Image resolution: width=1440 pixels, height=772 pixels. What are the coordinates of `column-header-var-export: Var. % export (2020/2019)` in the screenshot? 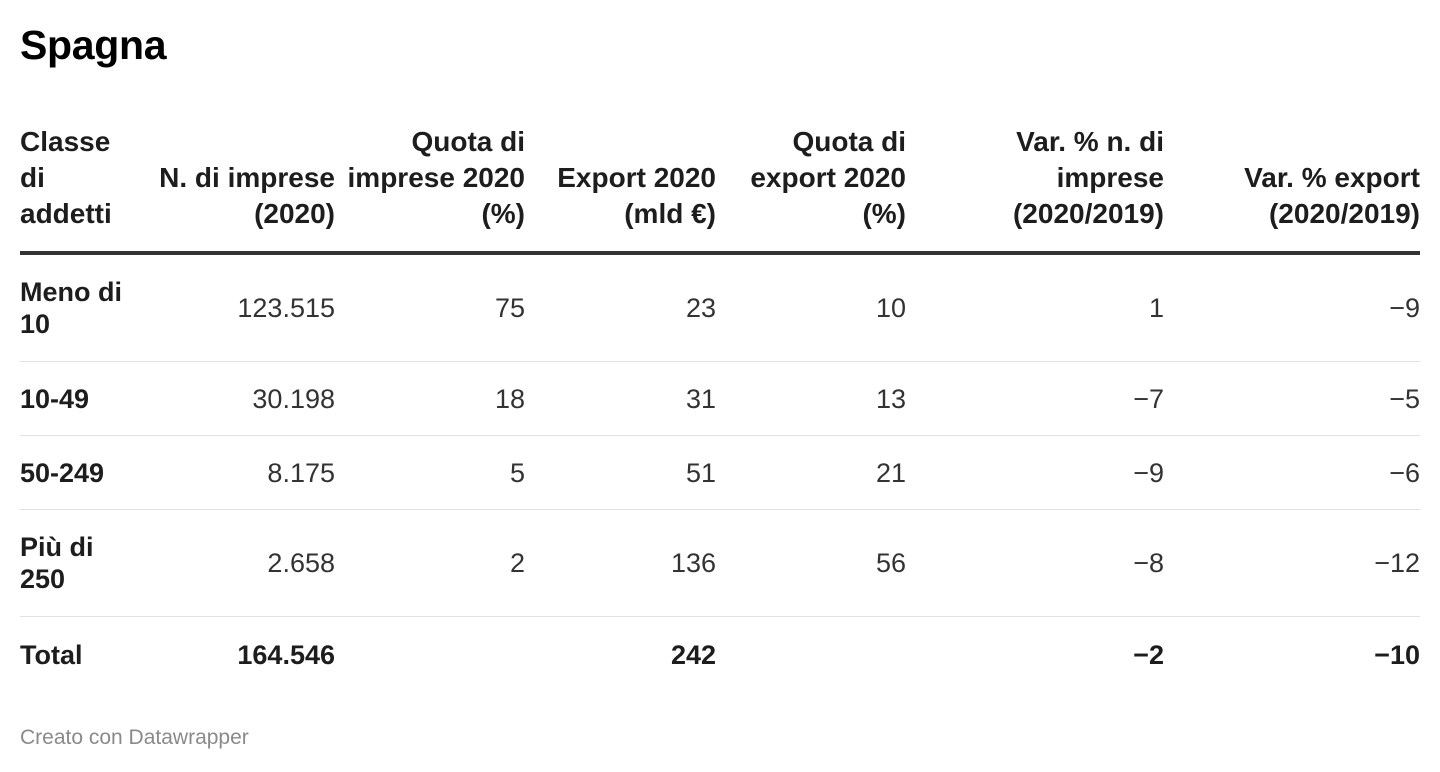 It's located at (1292, 189).